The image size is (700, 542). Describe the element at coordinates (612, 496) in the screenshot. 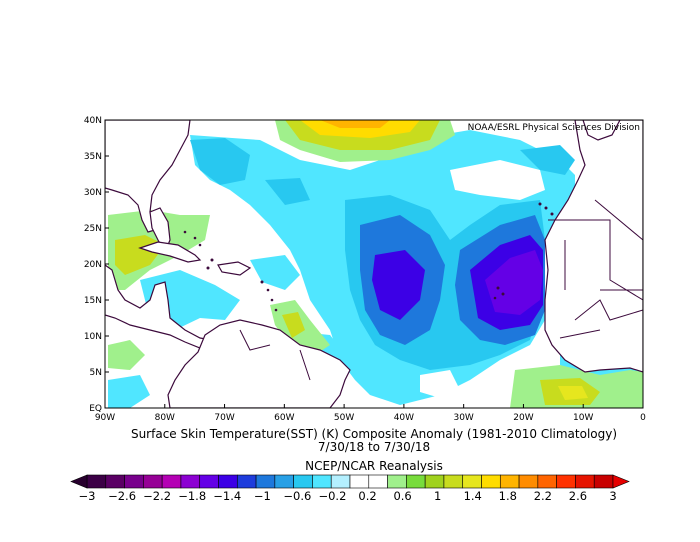

I see `colorbar-tick-label: 3` at that location.